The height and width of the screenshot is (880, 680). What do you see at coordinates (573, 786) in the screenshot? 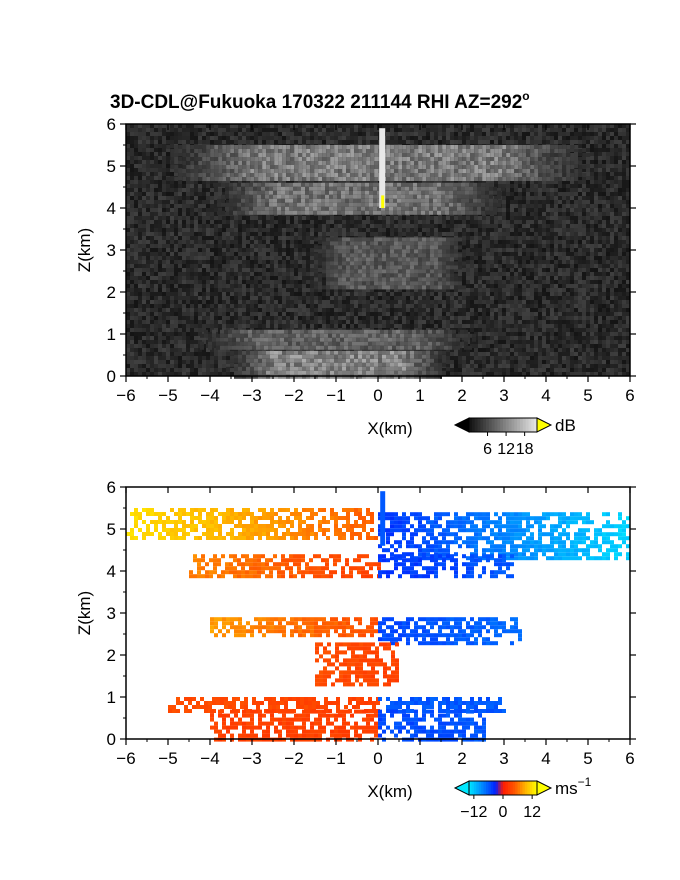
I see `colorbar-unit: ms−1` at bounding box center [573, 786].